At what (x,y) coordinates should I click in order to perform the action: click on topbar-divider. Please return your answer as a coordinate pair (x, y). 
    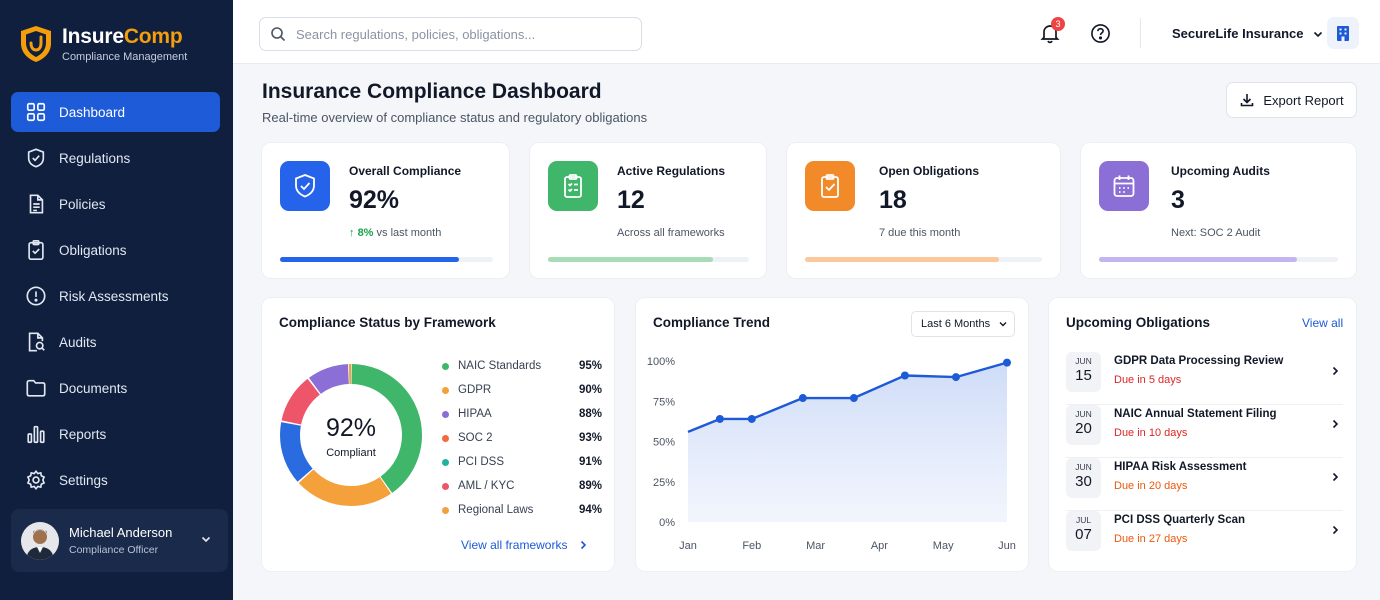
    Looking at the image, I should click on (1140, 33).